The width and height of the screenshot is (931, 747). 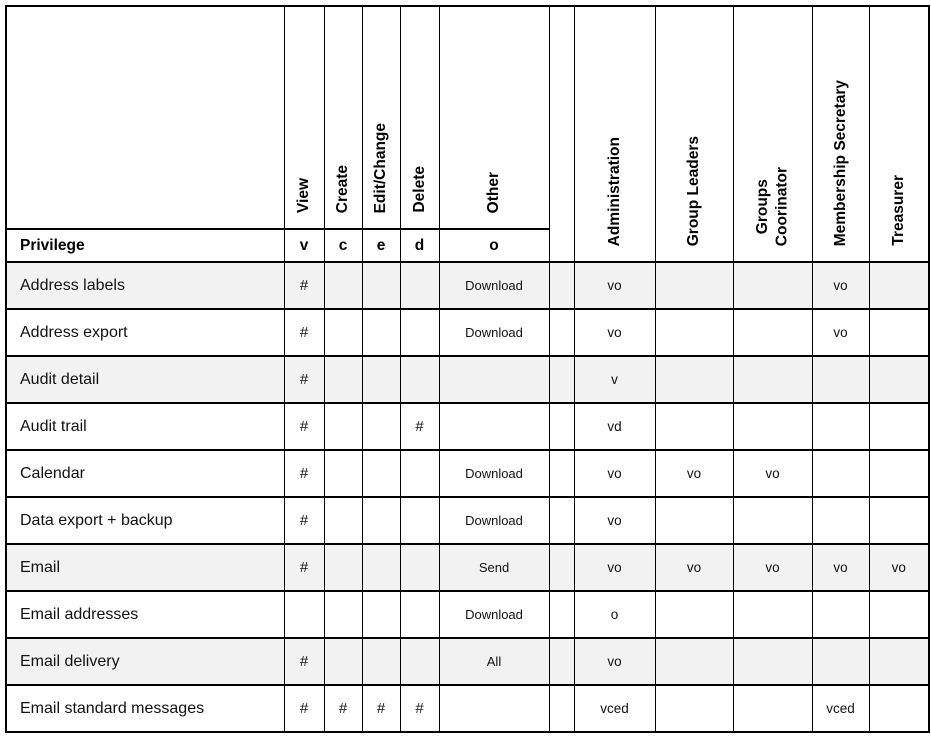 What do you see at coordinates (343, 117) in the screenshot?
I see `column-header-create: Create` at bounding box center [343, 117].